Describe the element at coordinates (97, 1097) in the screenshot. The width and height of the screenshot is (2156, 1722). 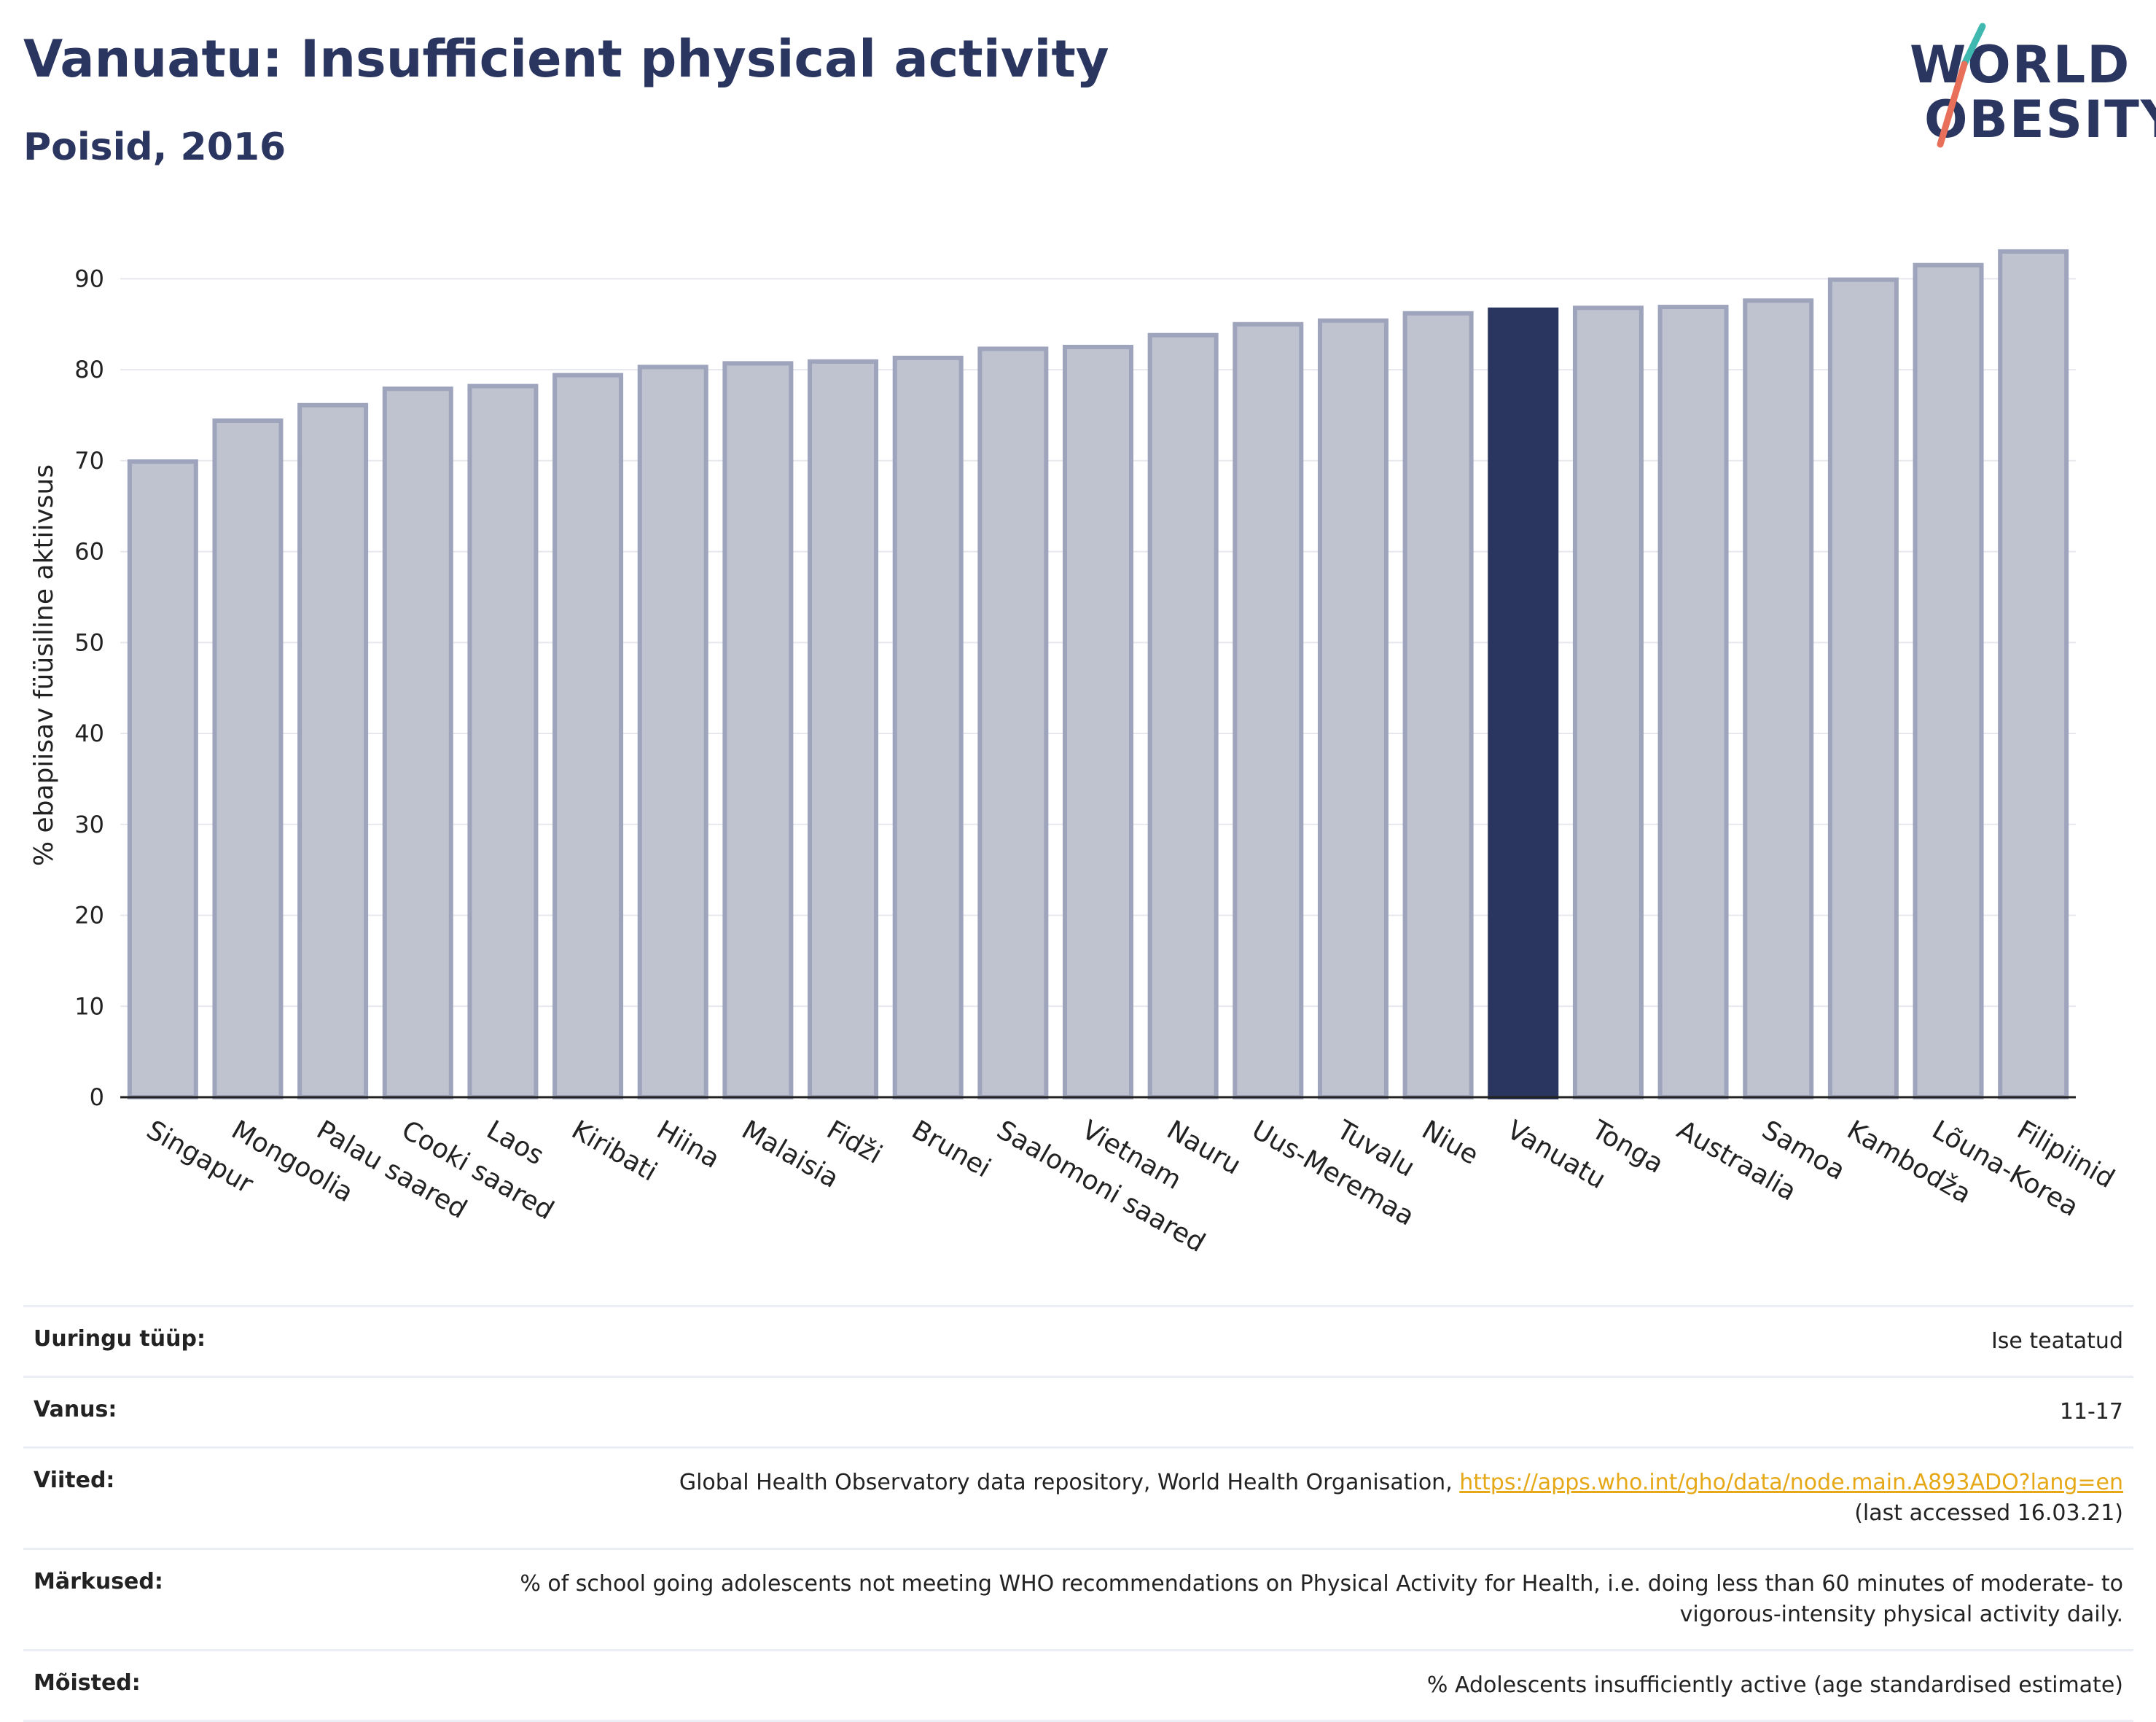
I see `y-tick-label: 0` at that location.